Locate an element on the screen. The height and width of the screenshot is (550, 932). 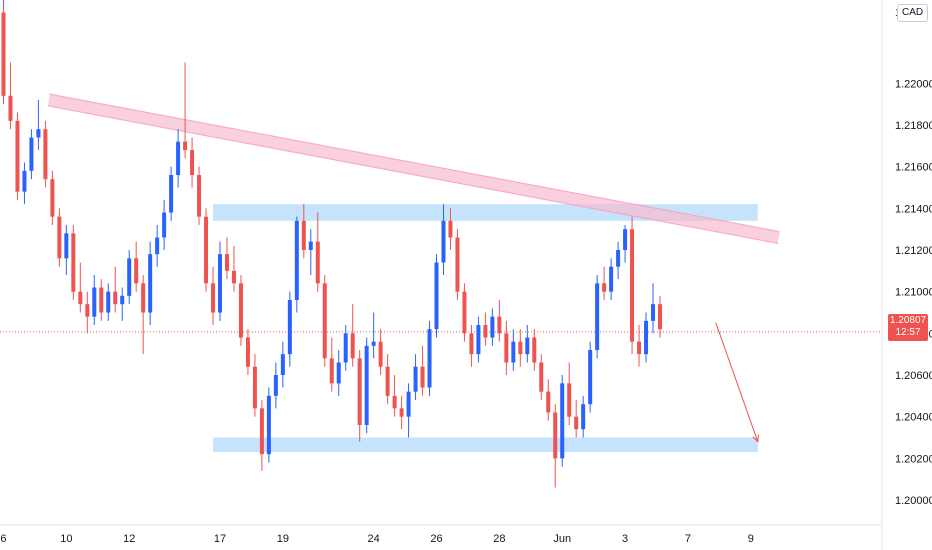
time-axis: 6 10 12 17 19 24 26 28 Jun 3 7 9 is located at coordinates (376, 539).